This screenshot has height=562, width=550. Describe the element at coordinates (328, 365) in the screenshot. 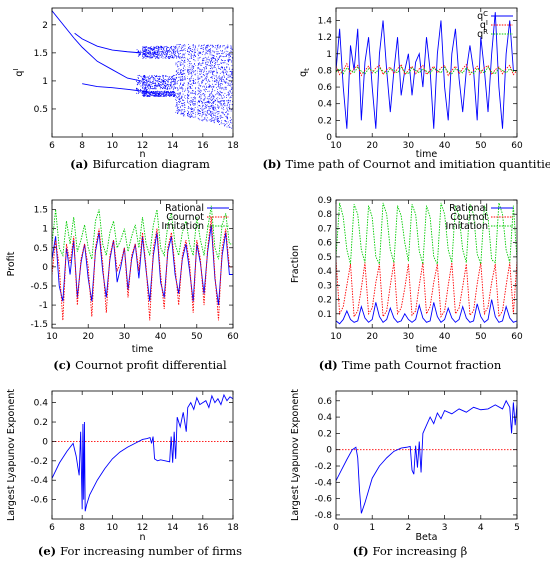

I see `caption-letter: (d)` at that location.